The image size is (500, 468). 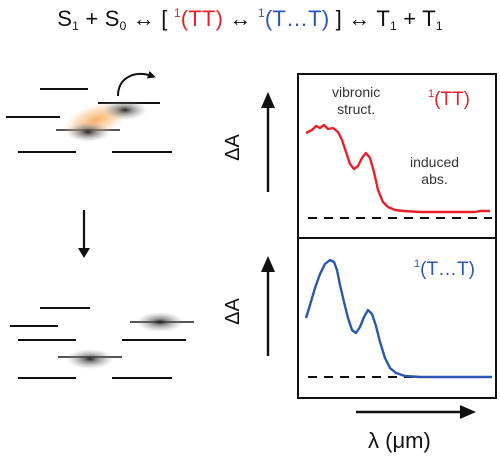 I want to click on eq-tdt: (T…T), so click(x=297, y=18).